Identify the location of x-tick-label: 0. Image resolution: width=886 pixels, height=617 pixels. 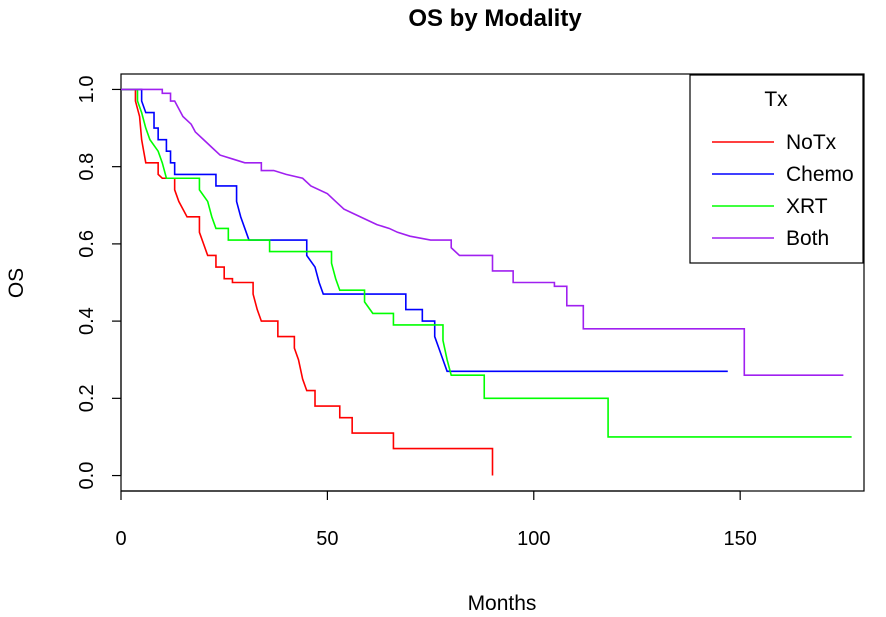
(120, 539).